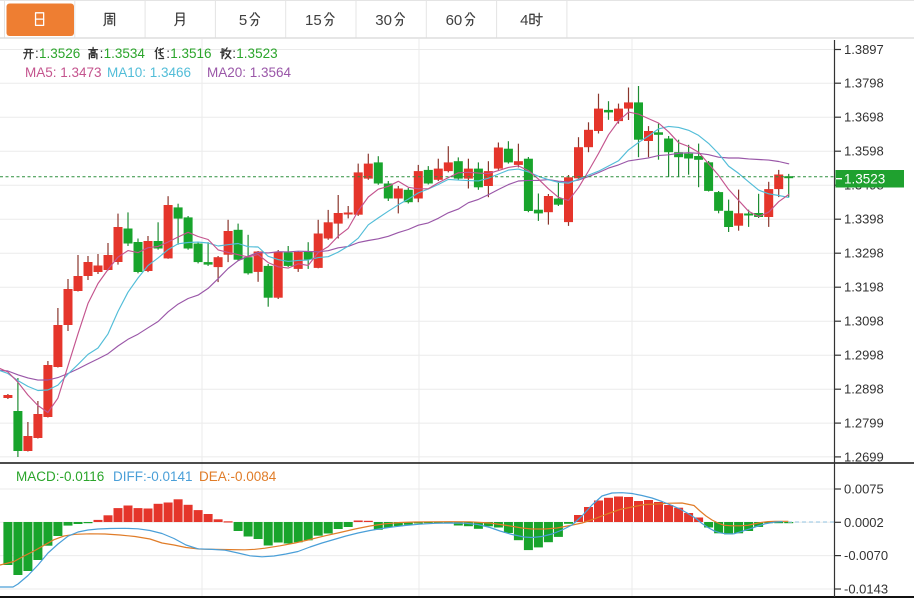  What do you see at coordinates (190, 53) in the screenshot?
I see `svg-text: 1.3516` at bounding box center [190, 53].